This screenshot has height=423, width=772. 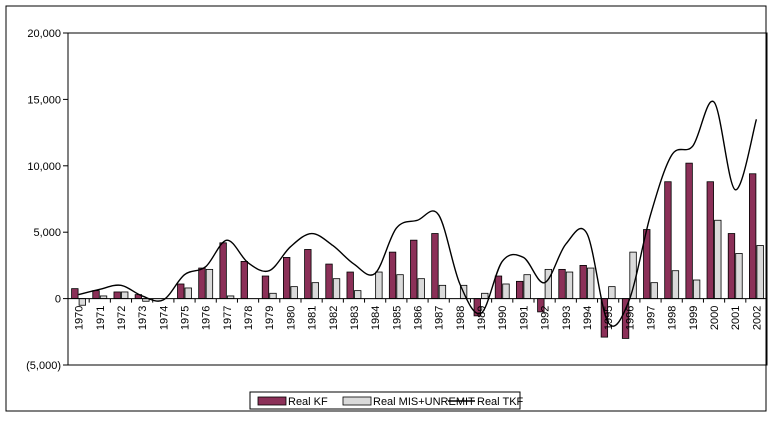 I want to click on y-tick-label: 15,000, so click(x=44, y=100).